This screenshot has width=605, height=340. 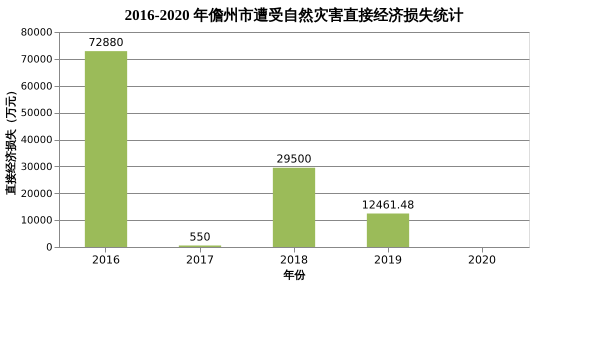 What do you see at coordinates (294, 275) in the screenshot?
I see `x-axis-title: 年份` at bounding box center [294, 275].